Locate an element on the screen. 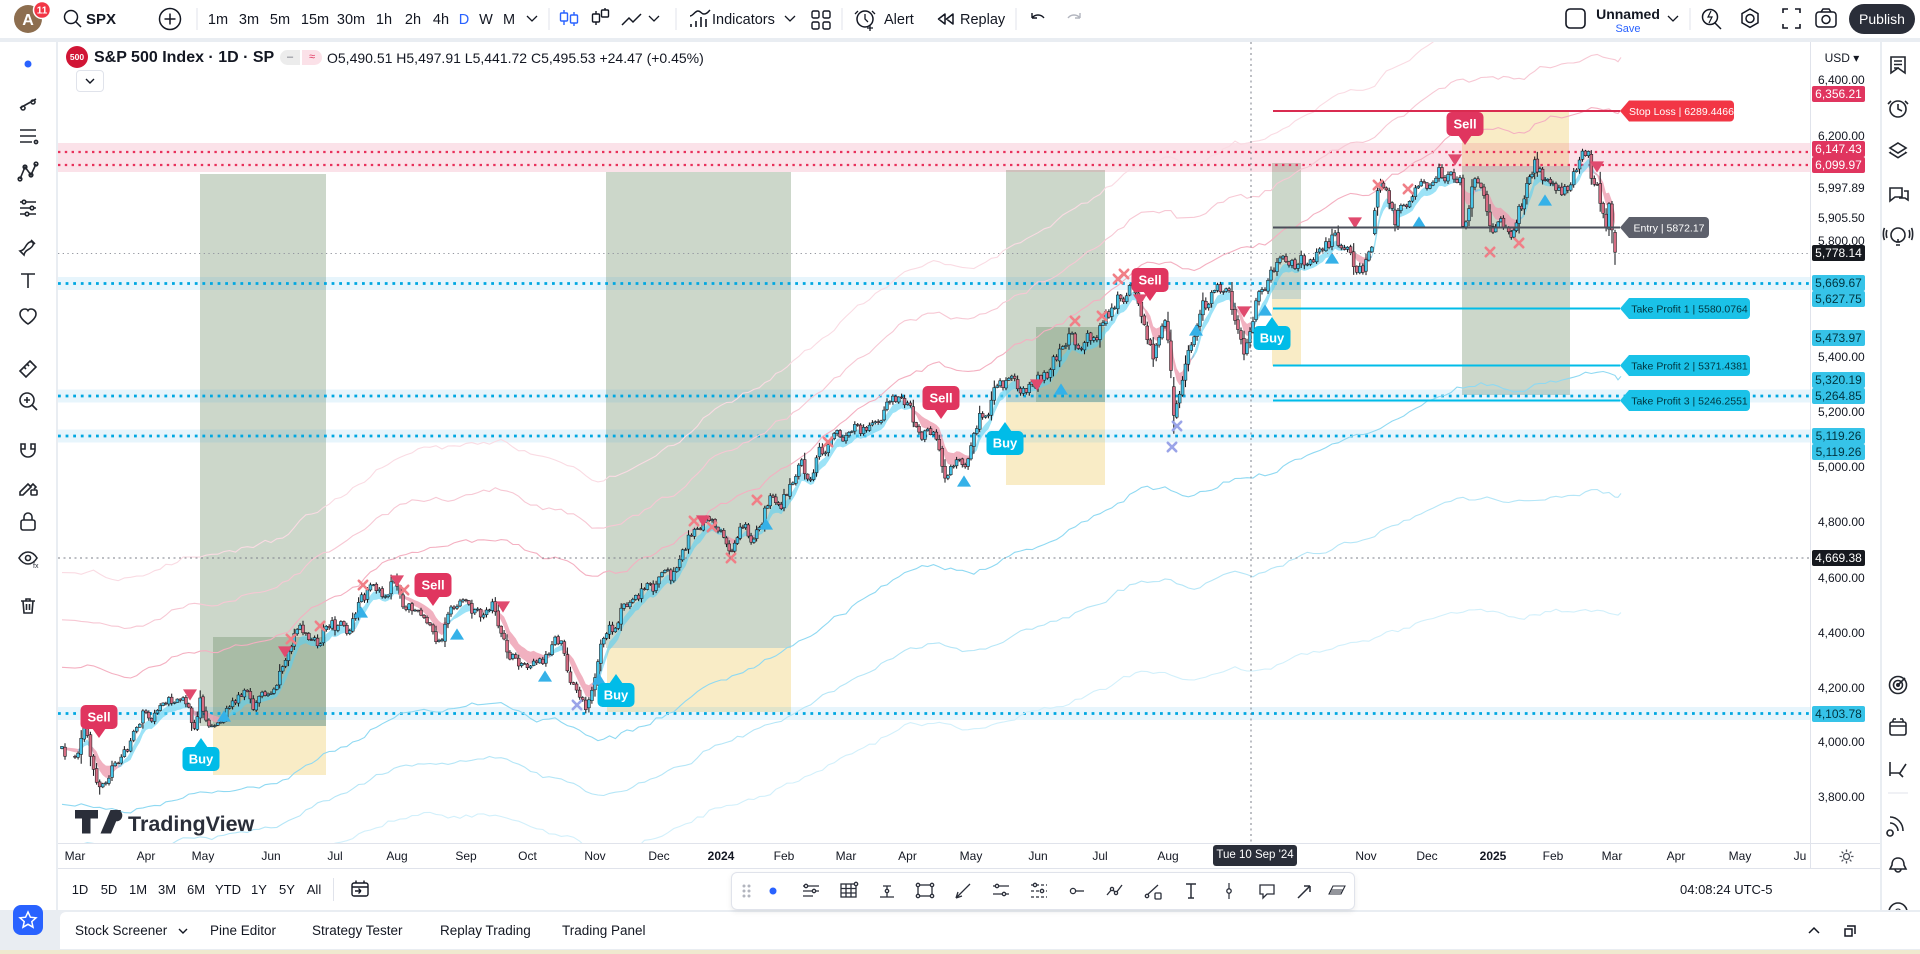  svg-text: A is located at coordinates (28, 20).